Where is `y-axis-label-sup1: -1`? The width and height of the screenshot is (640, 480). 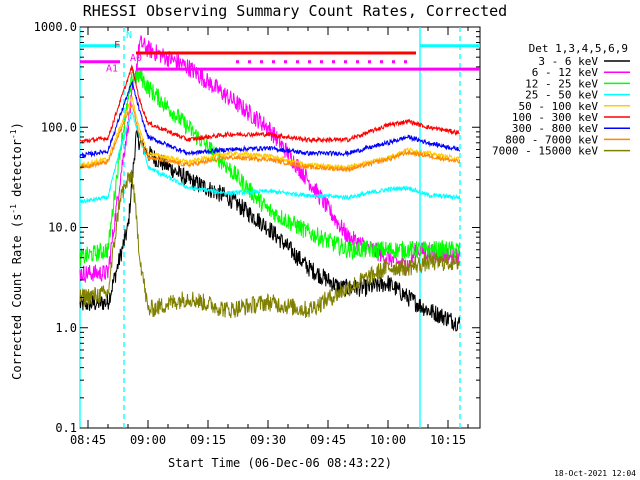 y-axis-label-sup1: -1 is located at coordinates (13, 209).